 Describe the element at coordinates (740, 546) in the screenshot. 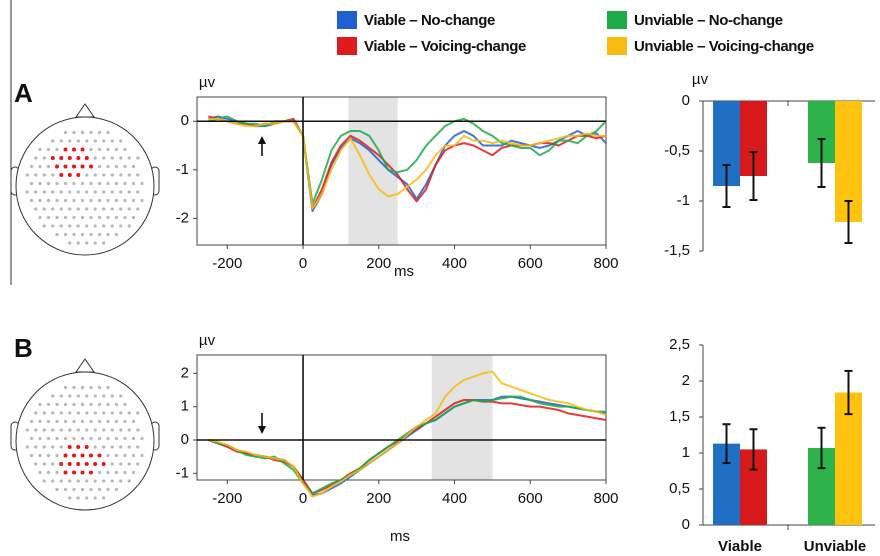

I see `x-tick-label: Viable` at that location.